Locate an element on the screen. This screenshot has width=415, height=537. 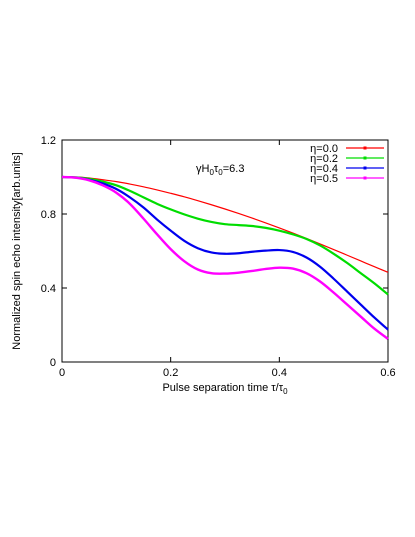
x-tick-label: 0.2 is located at coordinates (170, 373).